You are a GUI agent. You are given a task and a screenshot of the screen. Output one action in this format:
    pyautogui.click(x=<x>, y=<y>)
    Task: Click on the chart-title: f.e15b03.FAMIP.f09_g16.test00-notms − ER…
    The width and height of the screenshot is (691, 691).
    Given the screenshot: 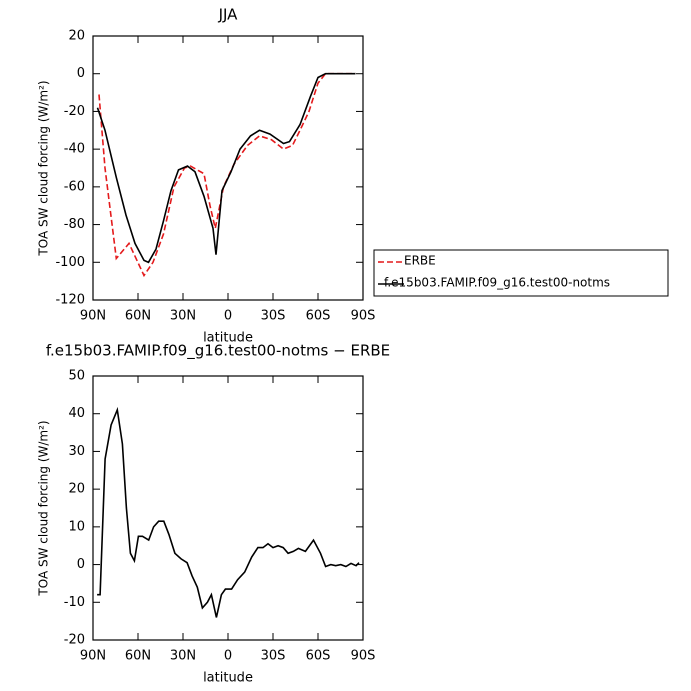 What is the action you would take?
    pyautogui.click(x=218, y=351)
    